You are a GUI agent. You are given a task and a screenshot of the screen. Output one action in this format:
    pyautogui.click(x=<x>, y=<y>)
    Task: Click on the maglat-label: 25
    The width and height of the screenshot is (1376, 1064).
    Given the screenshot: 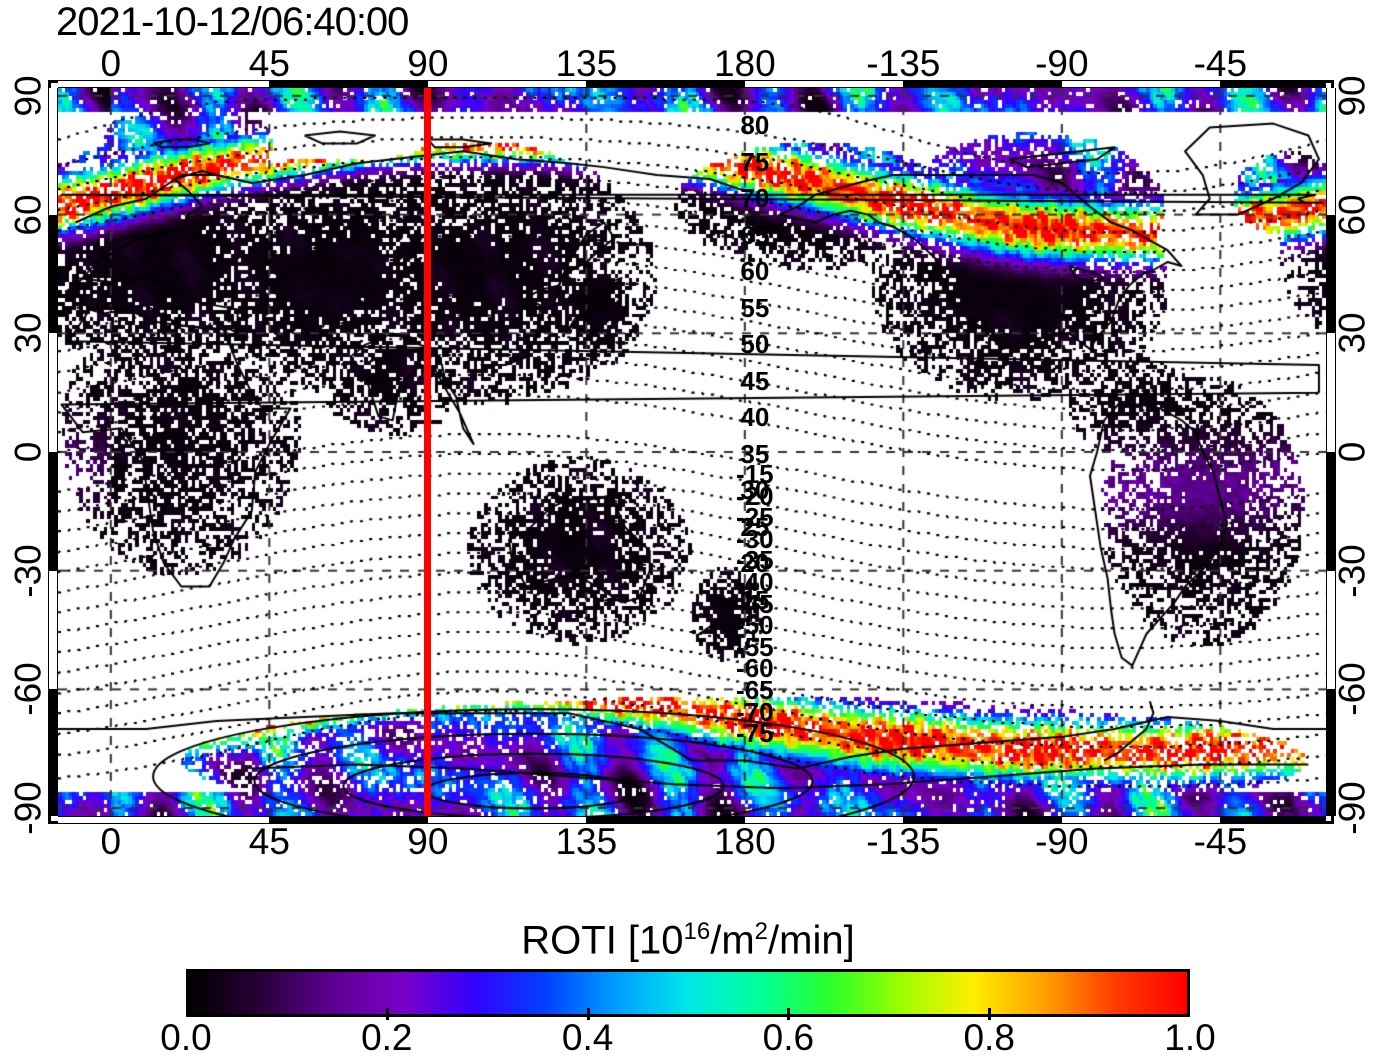 What is the action you would take?
    pyautogui.click(x=755, y=526)
    